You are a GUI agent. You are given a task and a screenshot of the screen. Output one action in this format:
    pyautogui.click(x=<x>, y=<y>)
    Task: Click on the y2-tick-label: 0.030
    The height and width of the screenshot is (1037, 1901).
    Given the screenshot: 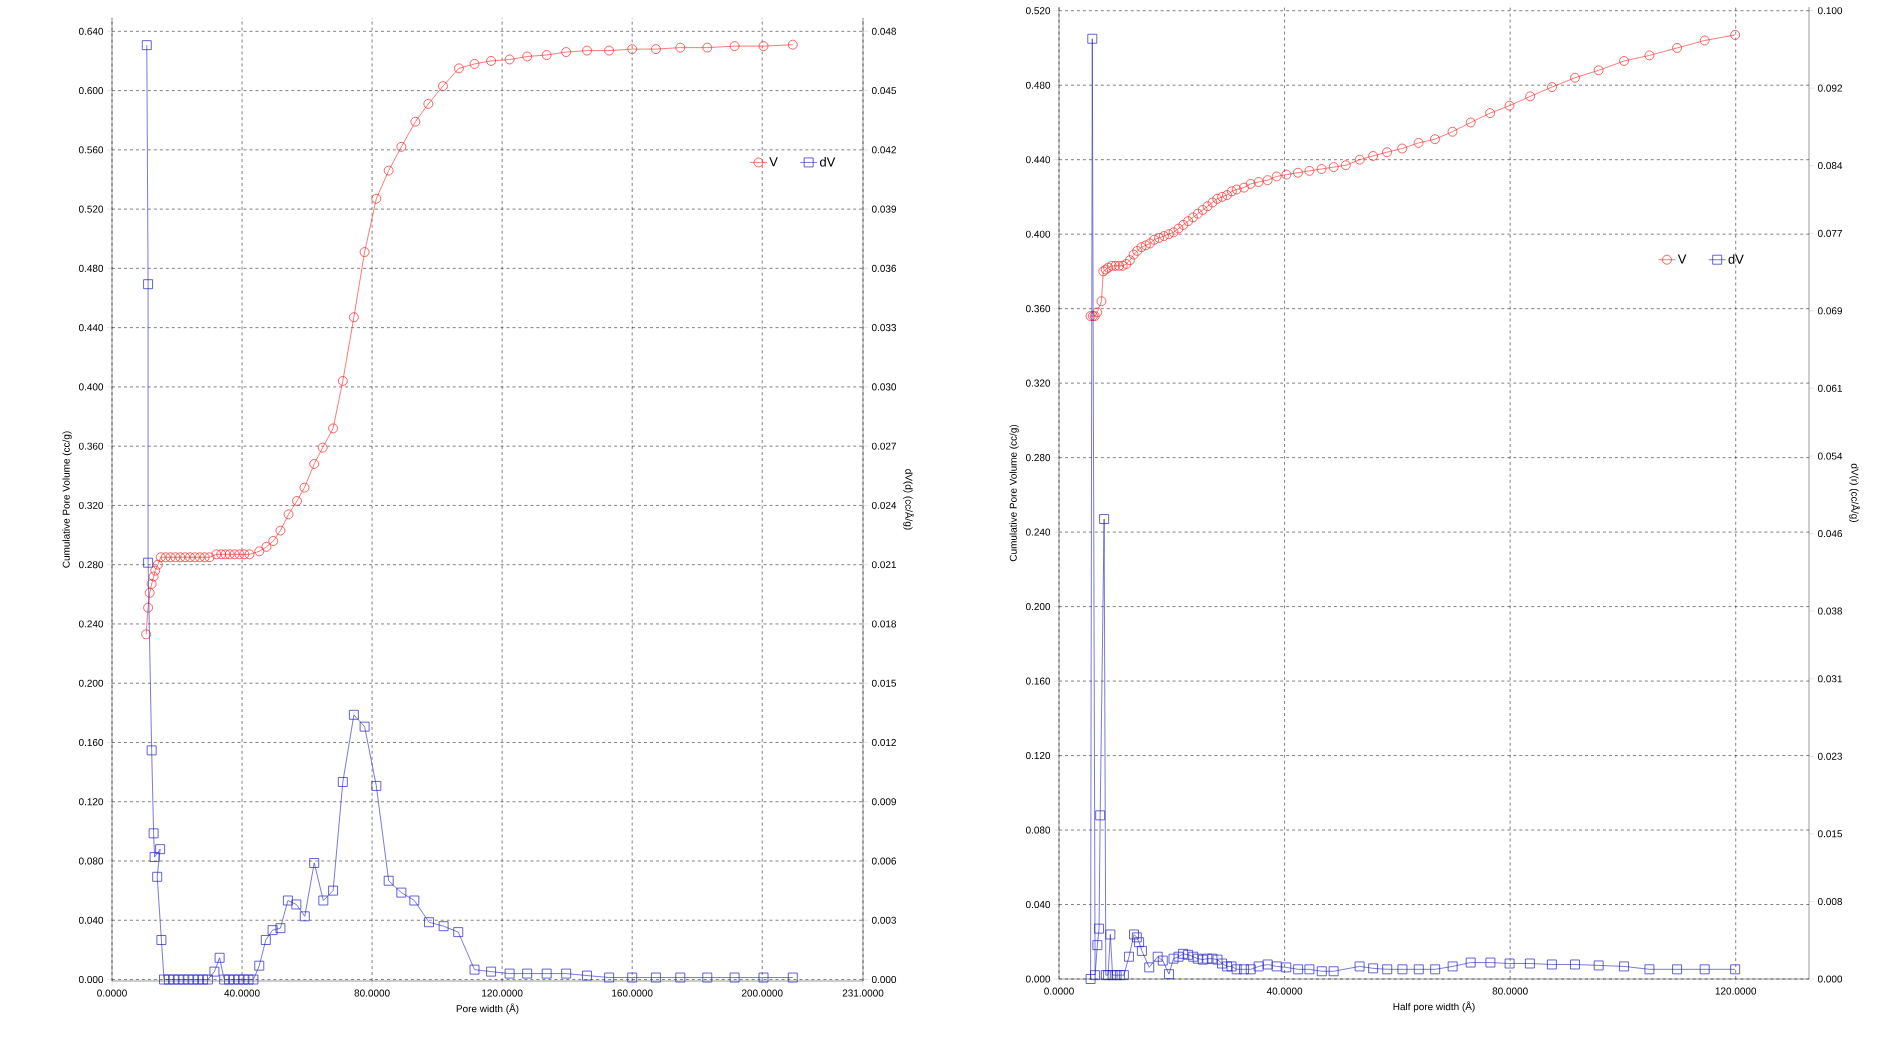 What is the action you would take?
    pyautogui.click(x=884, y=387)
    